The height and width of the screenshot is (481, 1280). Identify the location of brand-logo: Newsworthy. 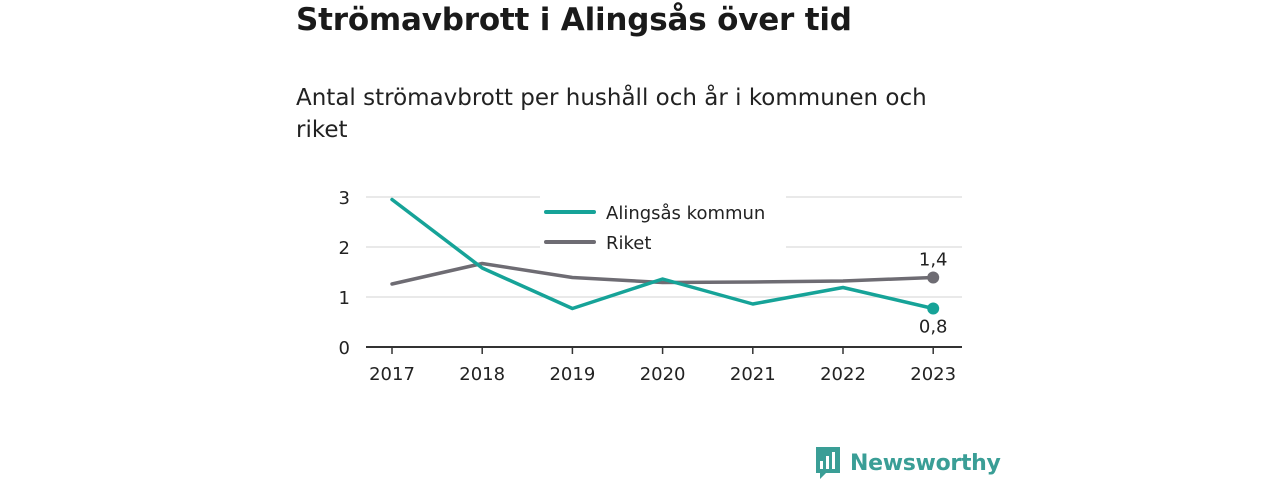
(907, 463).